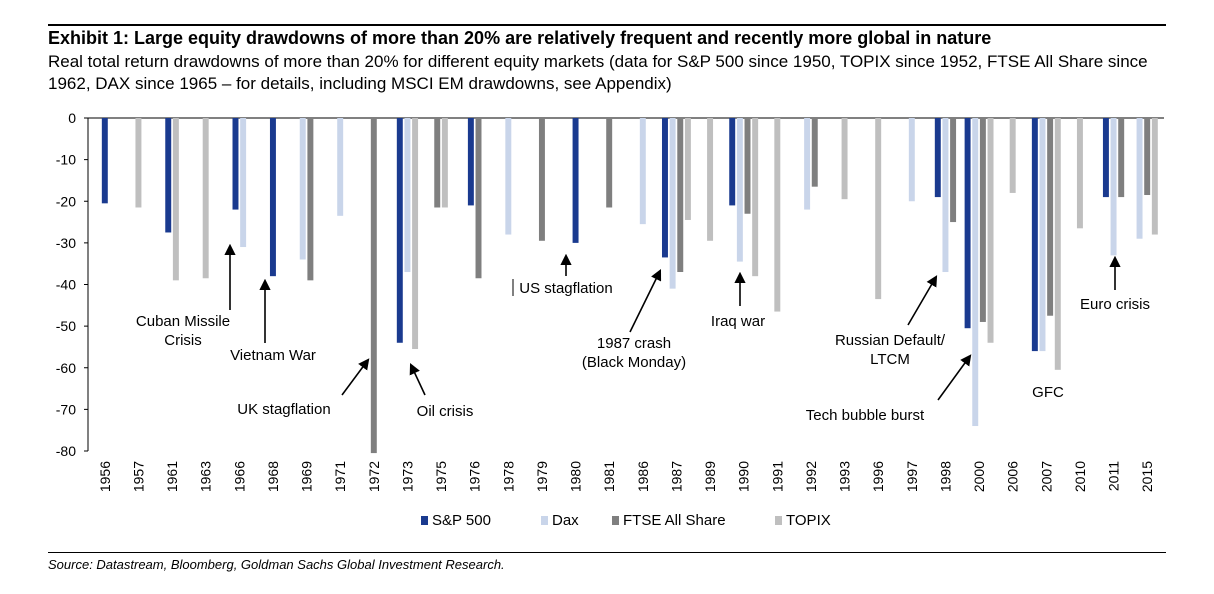 The width and height of the screenshot is (1214, 594). What do you see at coordinates (1105, 158) in the screenshot?
I see `bar-s-p-500-2011` at bounding box center [1105, 158].